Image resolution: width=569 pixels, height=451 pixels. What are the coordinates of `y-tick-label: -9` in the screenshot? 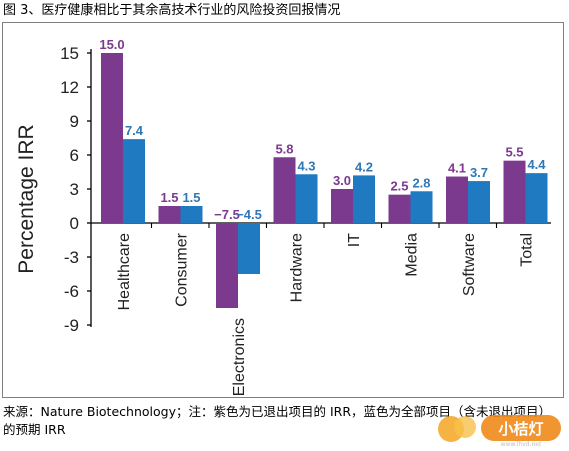 It's located at (71, 325).